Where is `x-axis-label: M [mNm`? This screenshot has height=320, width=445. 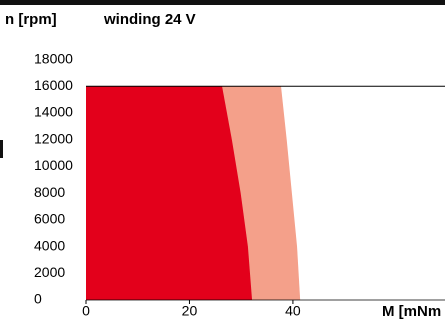 x-axis-label: M [mNm is located at coordinates (411, 311).